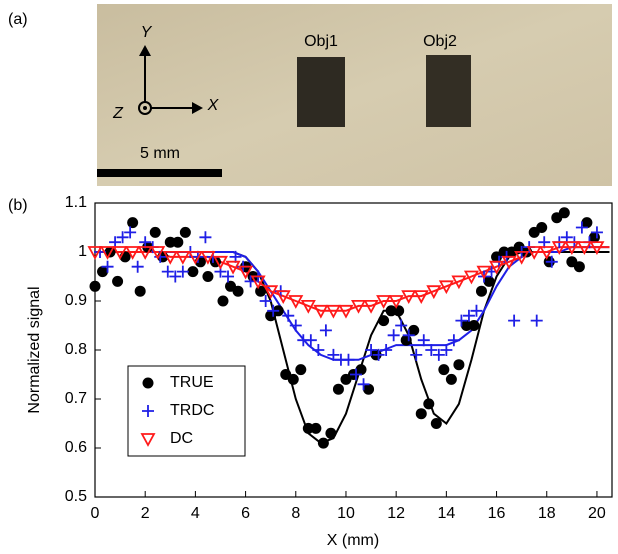  I want to click on x-tick-label: 4, so click(195, 513).